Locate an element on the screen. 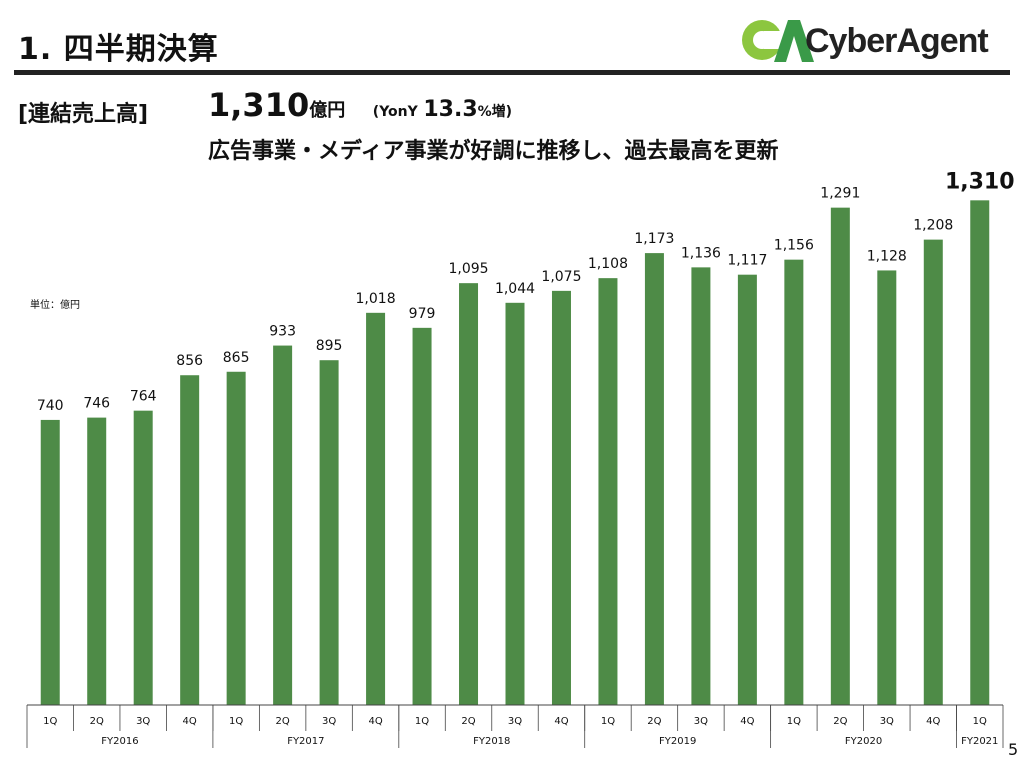 The height and width of the screenshot is (768, 1024). headline-note: 広告事業・メディア事業が好調に推移し、過去最高を更新 is located at coordinates (493, 151).